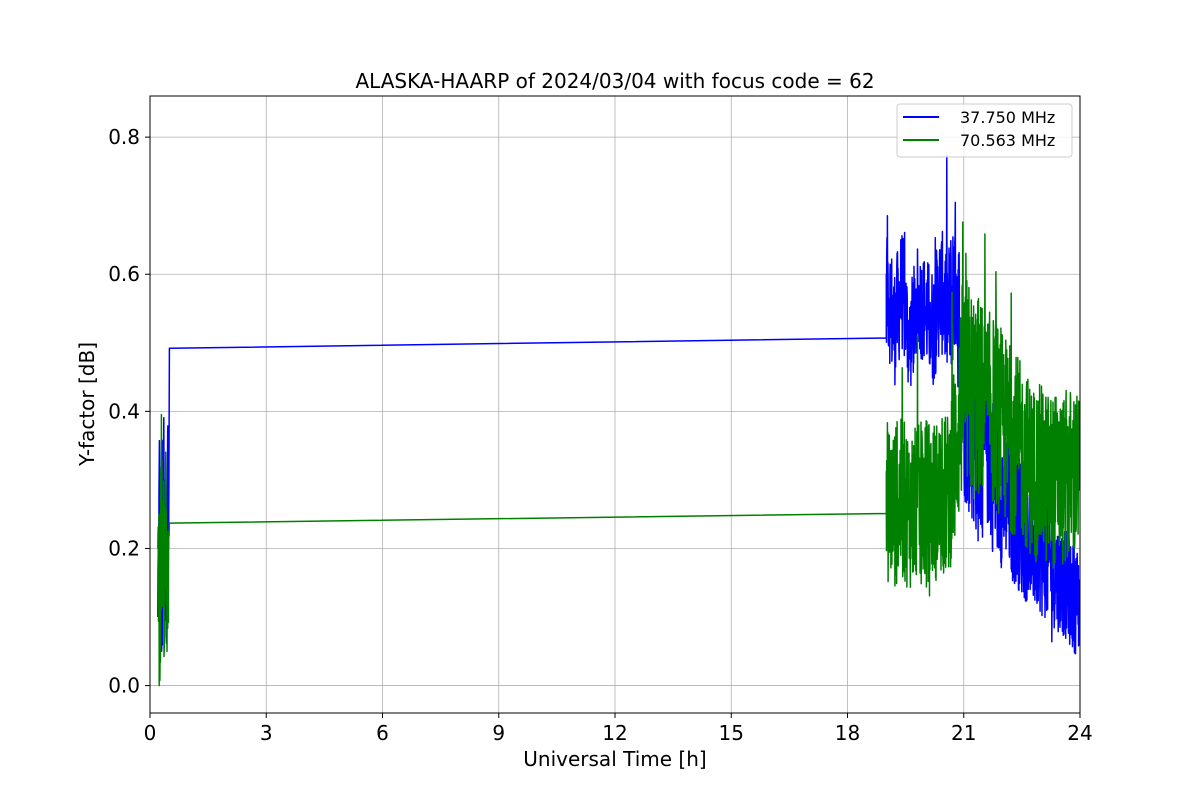 This screenshot has width=1200, height=800. What do you see at coordinates (1007, 117) in the screenshot?
I see `legend-label-37750: 37.750 MHz` at bounding box center [1007, 117].